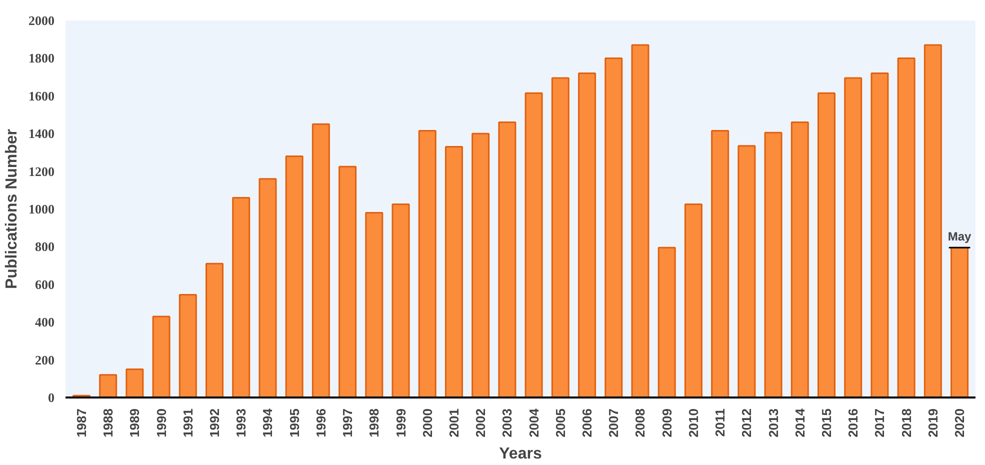 The width and height of the screenshot is (985, 465). Describe the element at coordinates (51, 397) in the screenshot. I see `y-tick-label: 0` at that location.